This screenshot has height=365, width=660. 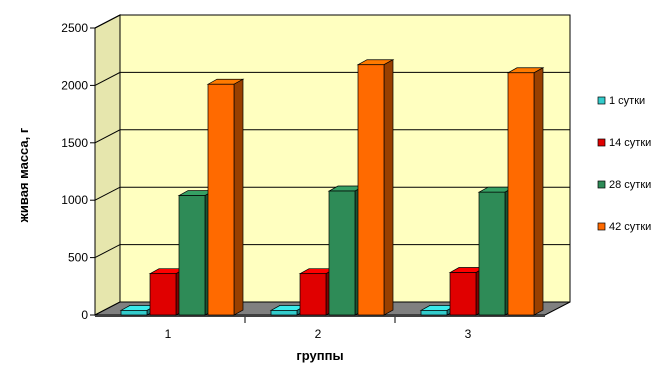 I want to click on x-axis-ticks: 1 2 3, so click(x=318, y=329).